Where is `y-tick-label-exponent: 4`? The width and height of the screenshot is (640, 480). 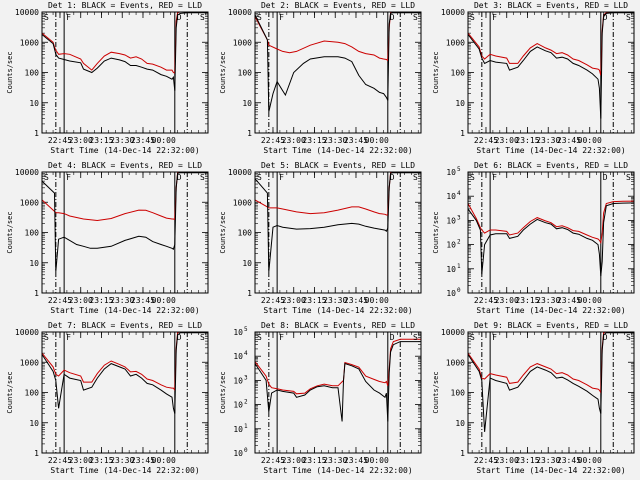 y-tick-label-exponent: 4 is located at coordinates (246, 353).